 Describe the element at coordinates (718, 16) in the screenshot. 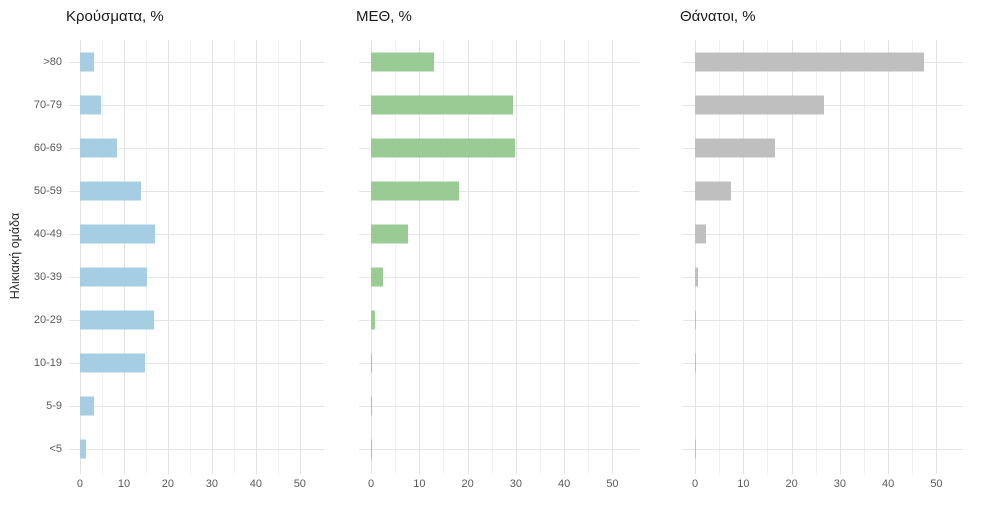

I see `chart-title-deaths: Θάνατοι, %` at that location.